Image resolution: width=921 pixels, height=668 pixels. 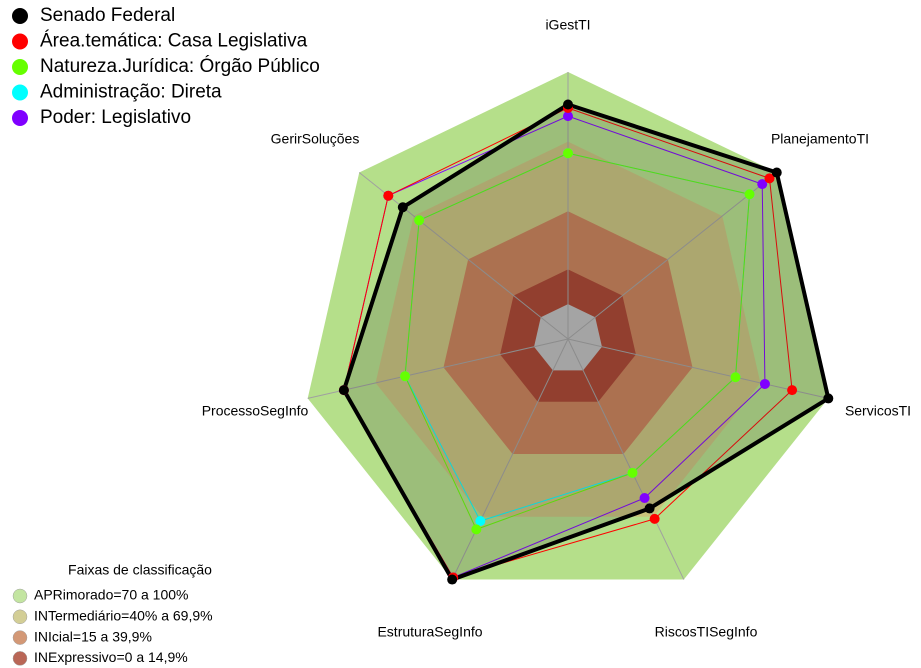 What do you see at coordinates (878, 411) in the screenshot?
I see `axis-label: ServicosTI` at bounding box center [878, 411].